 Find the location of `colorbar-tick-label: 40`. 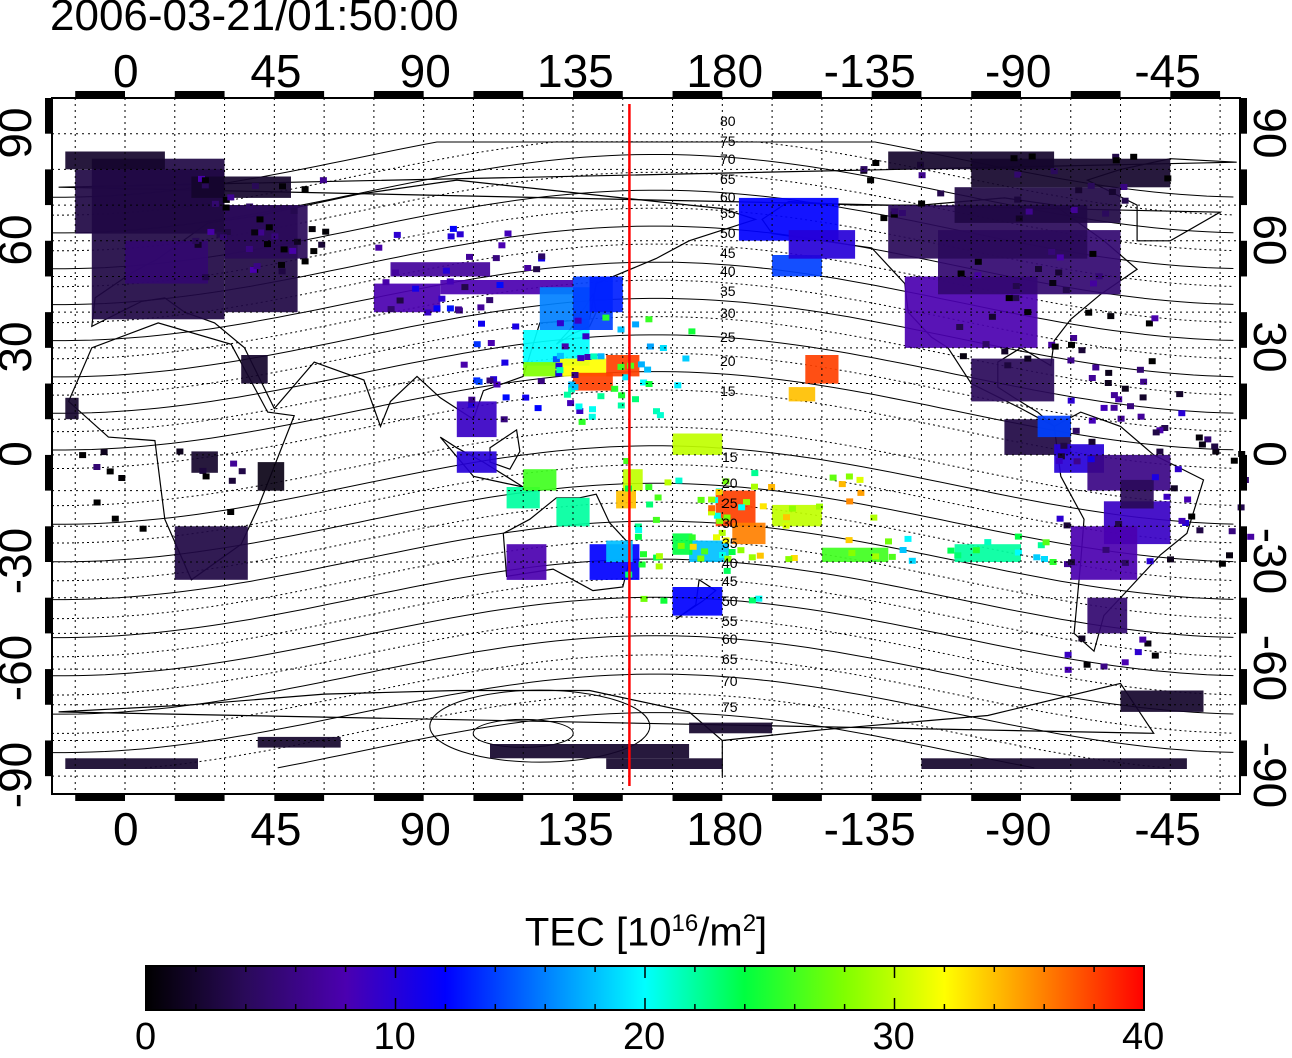

colorbar-tick-label: 40 is located at coordinates (1143, 1037).